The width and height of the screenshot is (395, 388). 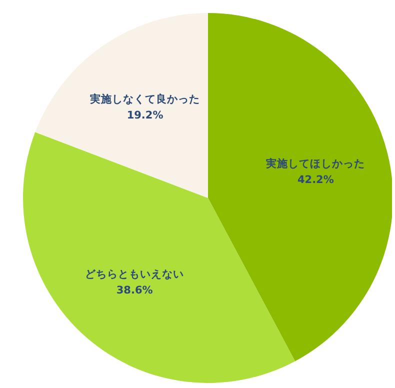 What do you see at coordinates (315, 163) in the screenshot?
I see `slice-label: 実施してほしかった` at bounding box center [315, 163].